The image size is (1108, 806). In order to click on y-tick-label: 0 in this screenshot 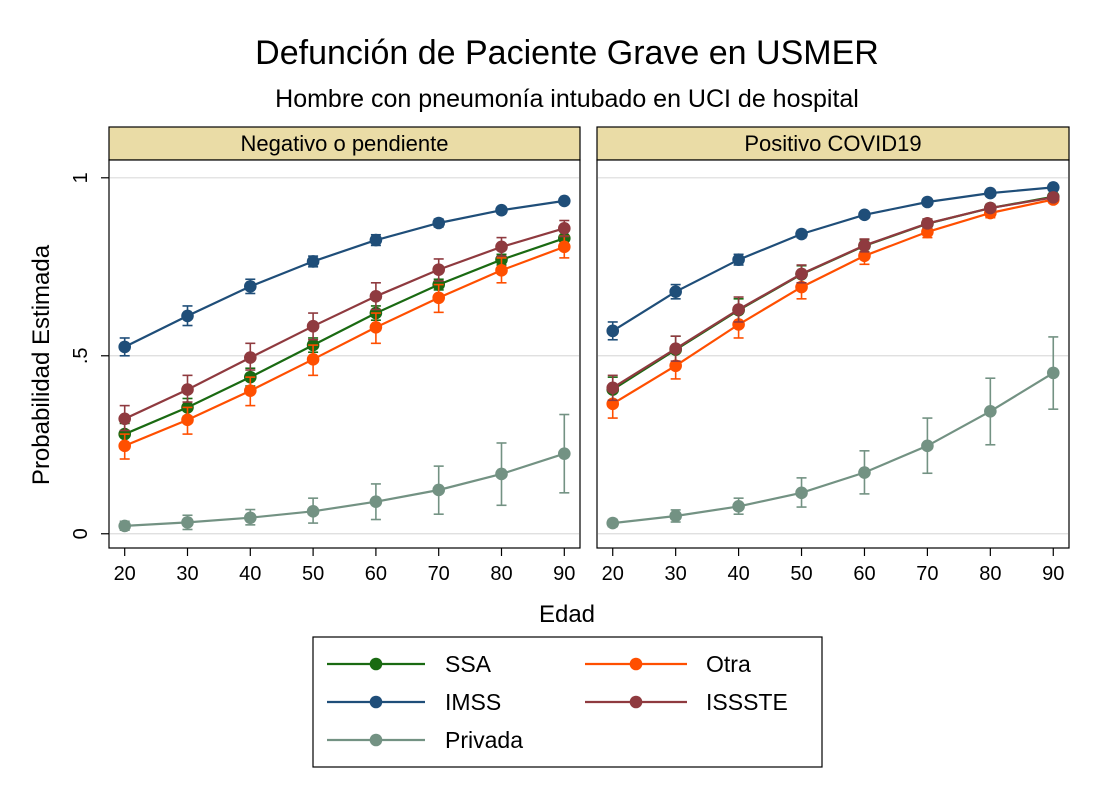, I will do `click(81, 533)`.